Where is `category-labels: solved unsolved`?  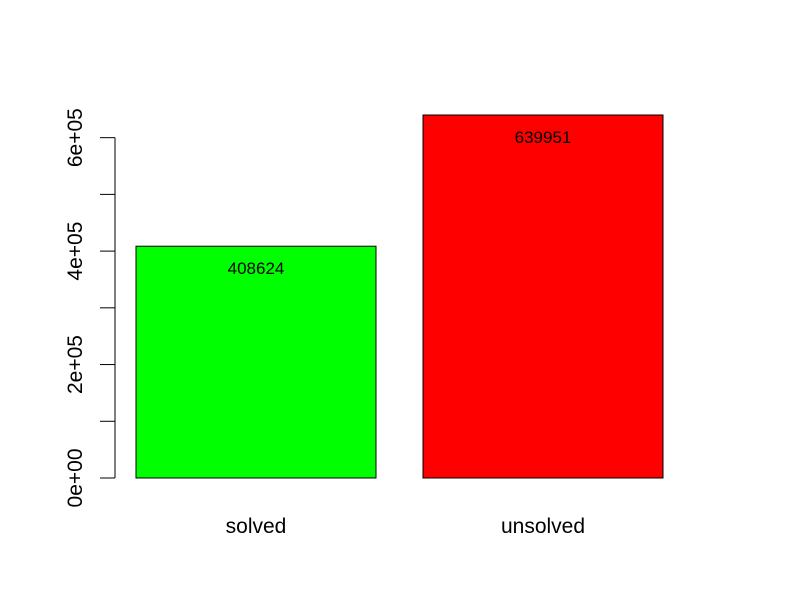
category-labels: solved unsolved is located at coordinates (405, 526).